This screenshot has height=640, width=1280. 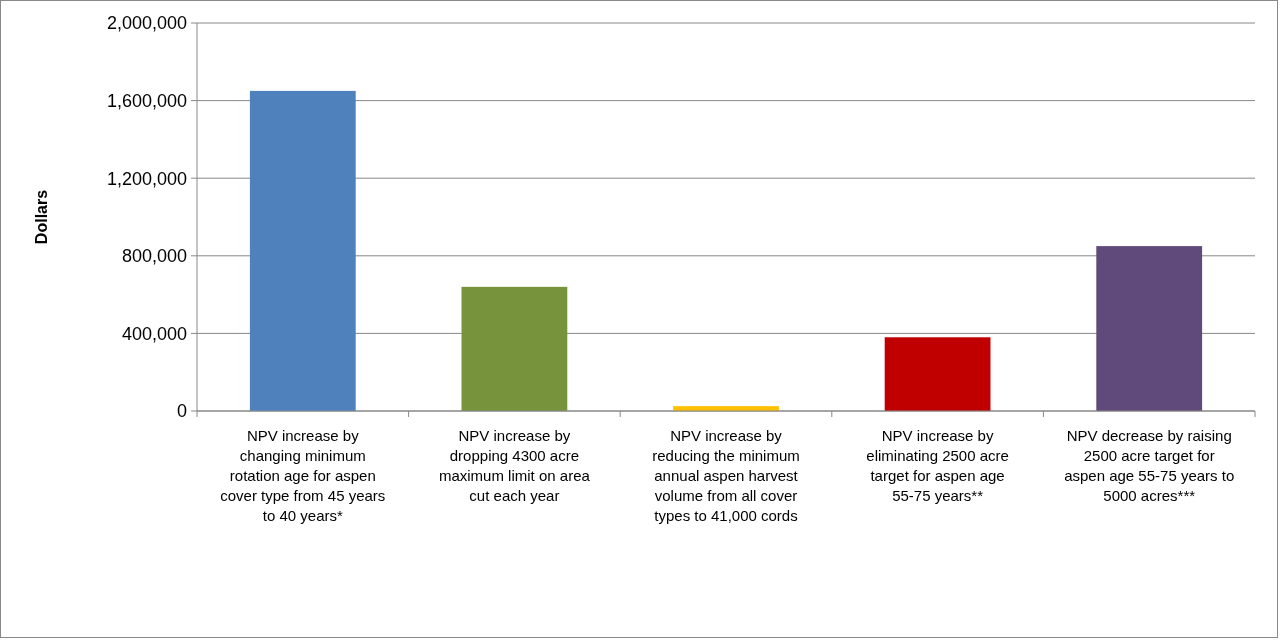 I want to click on x-tick-label: NPV decrease by raising 2500 acre target for aspen age 55-75 years to 5000 acres***, so click(x=1149, y=465).